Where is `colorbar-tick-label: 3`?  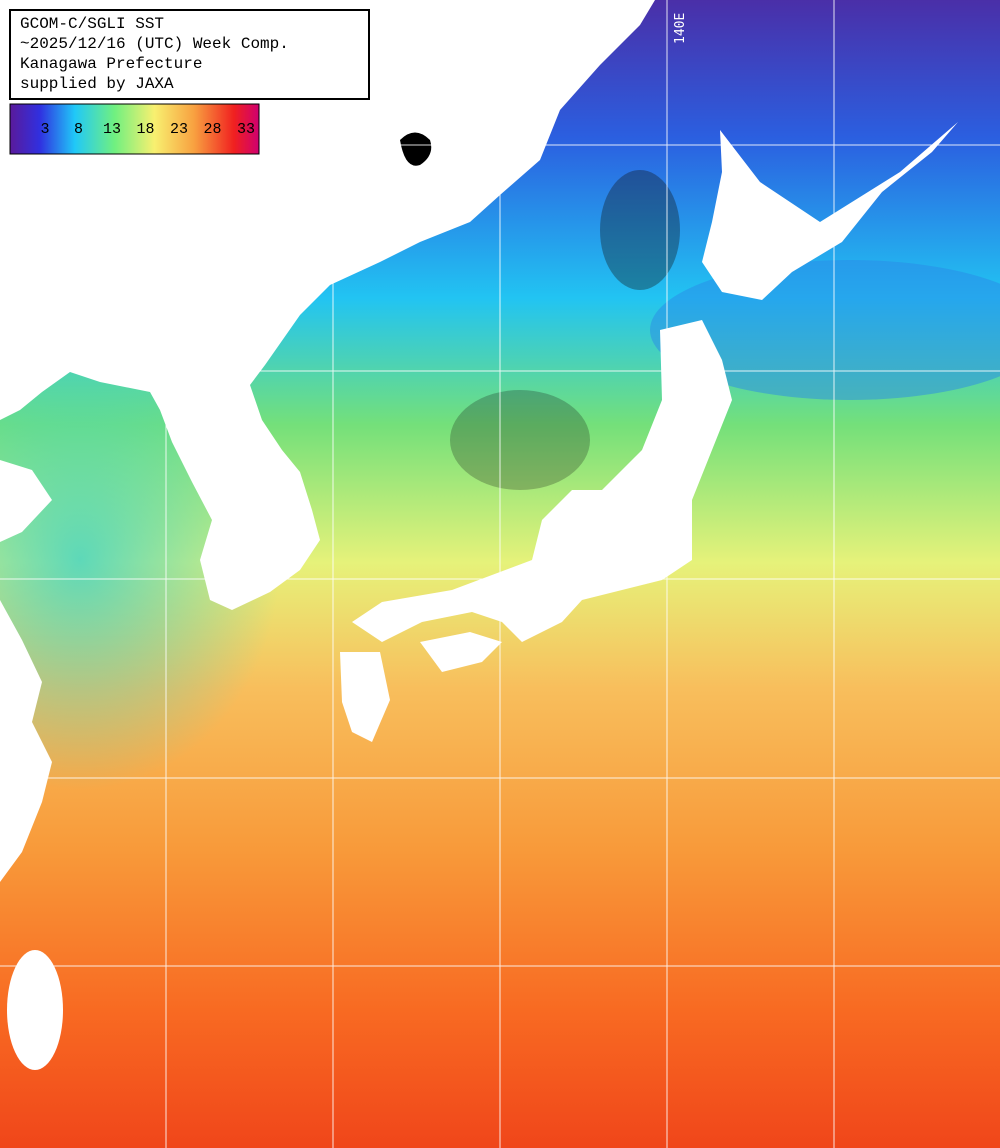 colorbar-tick-label: 3 is located at coordinates (44, 129).